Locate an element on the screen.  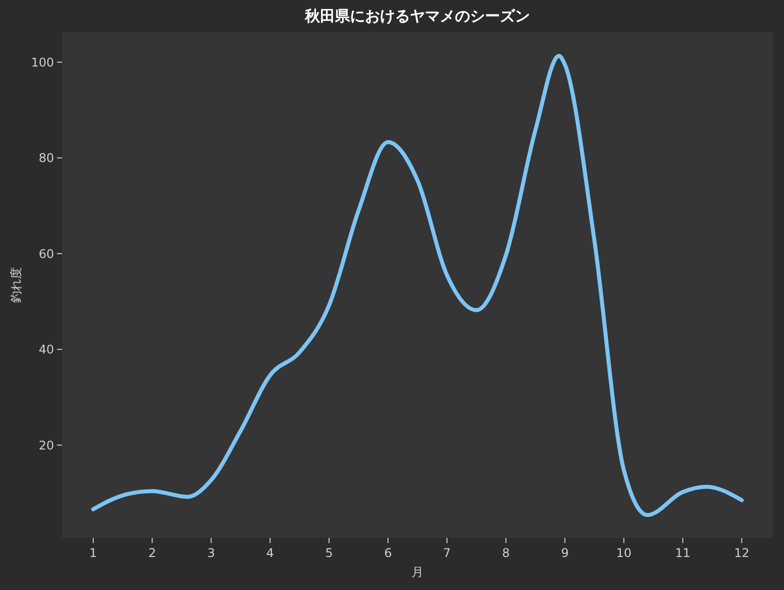
x-tick-label: 2 is located at coordinates (152, 553).